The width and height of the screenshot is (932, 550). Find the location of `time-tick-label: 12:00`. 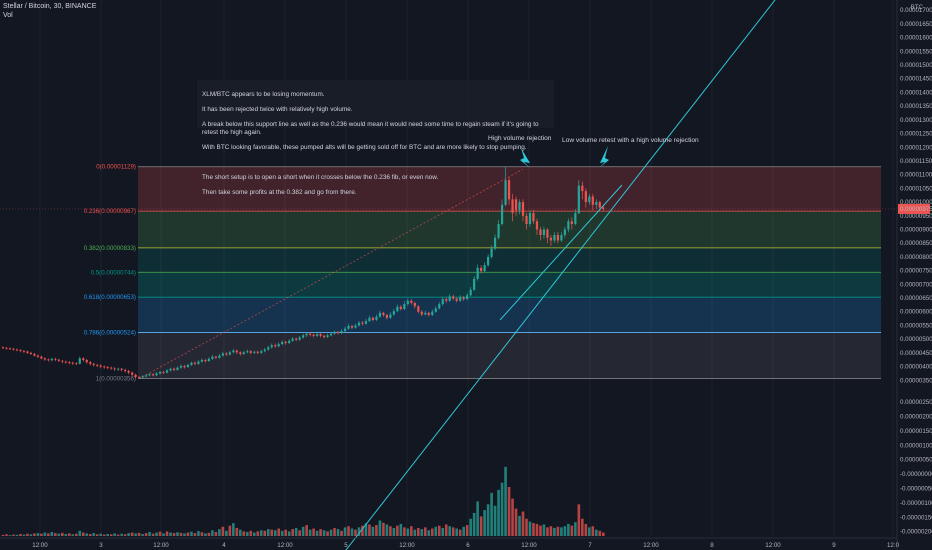

time-tick-label: 12:00 is located at coordinates (407, 545).